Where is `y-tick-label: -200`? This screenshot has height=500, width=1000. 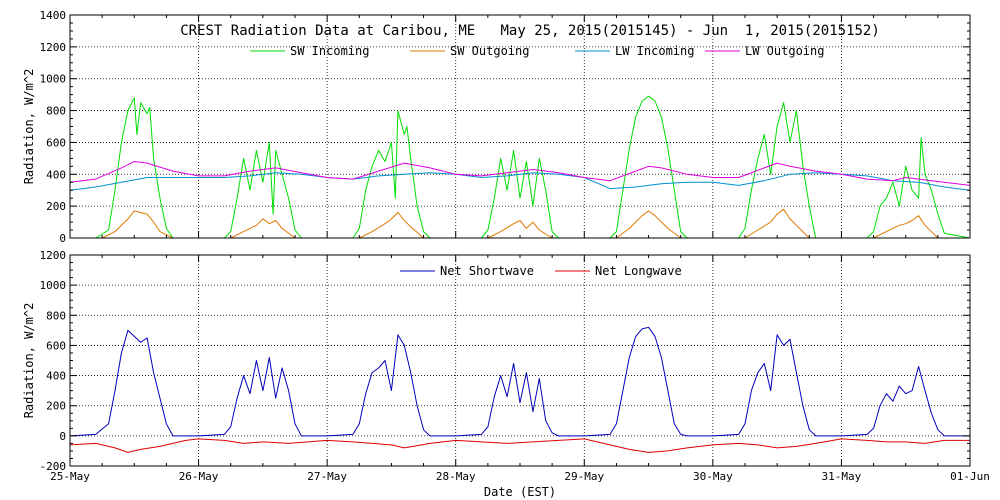
y-tick-label: -200 is located at coordinates (53, 466).